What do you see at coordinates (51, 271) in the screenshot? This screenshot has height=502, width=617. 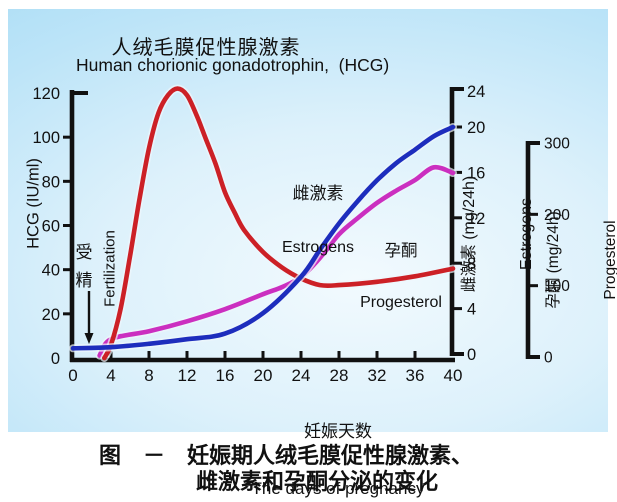 I see `hcg-tick-label: 40` at bounding box center [51, 271].